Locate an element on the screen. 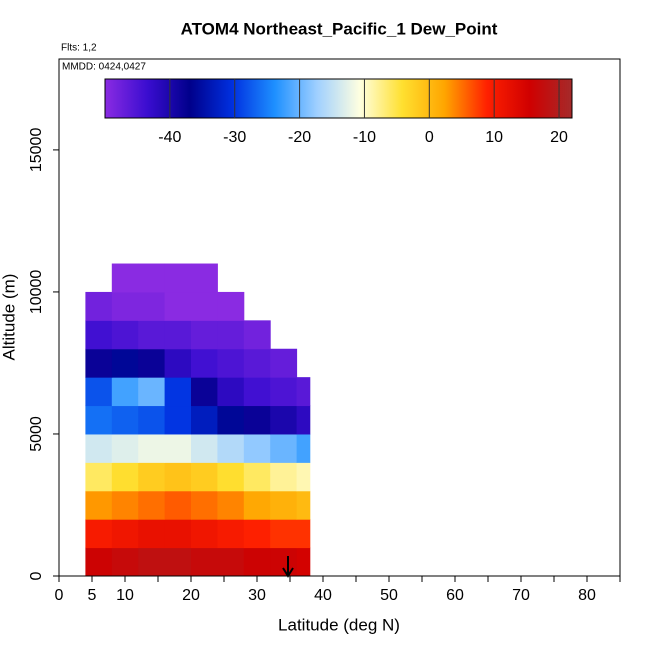 This screenshot has width=650, height=650. y-tick-label: 0 is located at coordinates (36, 575).